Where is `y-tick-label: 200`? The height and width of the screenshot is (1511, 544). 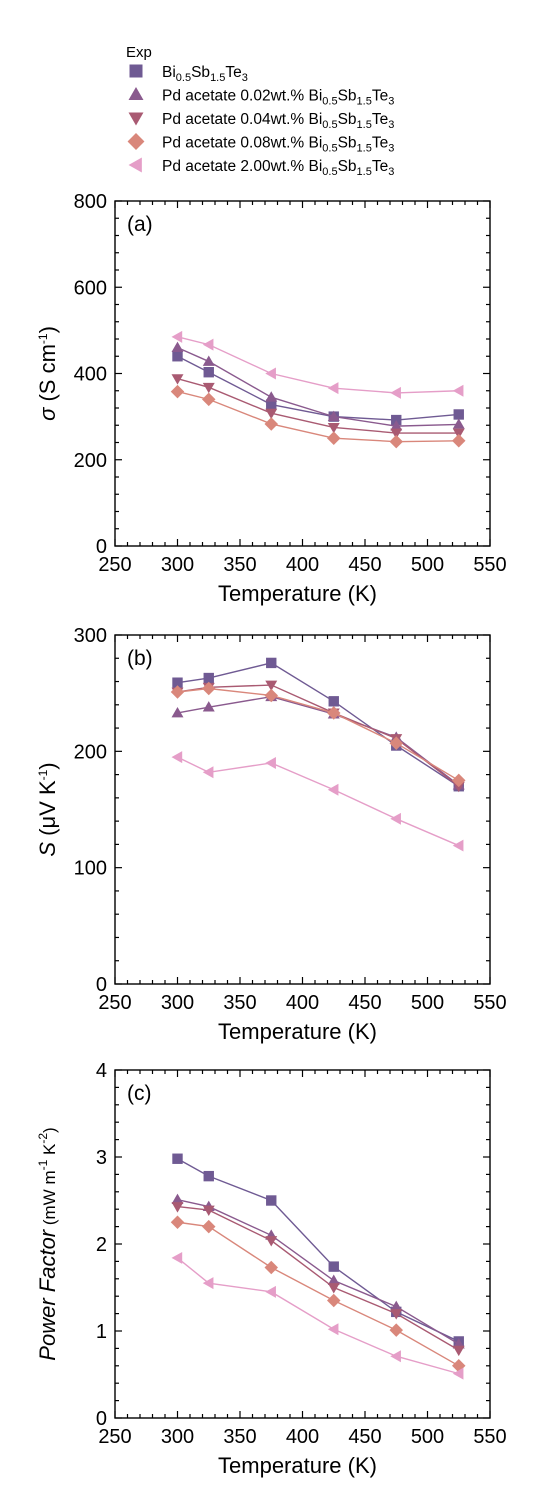 y-tick-label: 200 is located at coordinates (90, 461).